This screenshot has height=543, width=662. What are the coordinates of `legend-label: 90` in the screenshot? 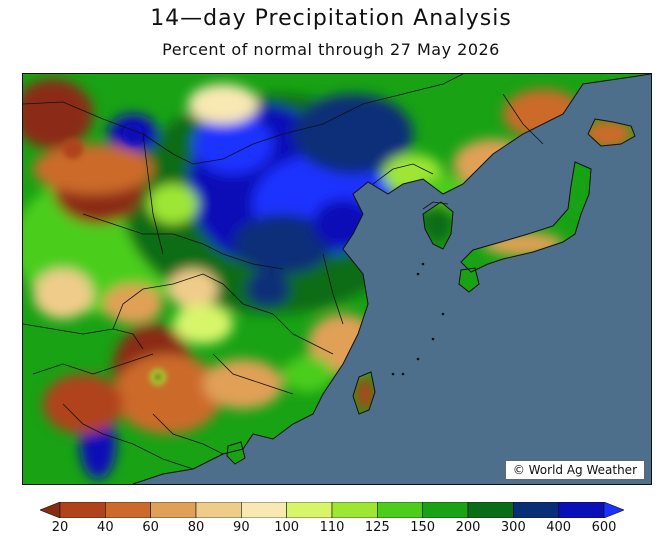 It's located at (241, 527).